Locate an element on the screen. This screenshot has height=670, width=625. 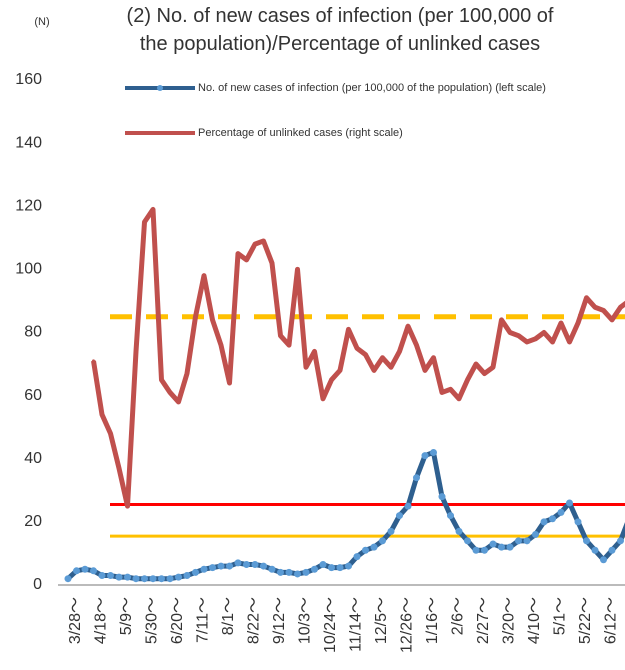
y-tick-label: 60 is located at coordinates (33, 395).